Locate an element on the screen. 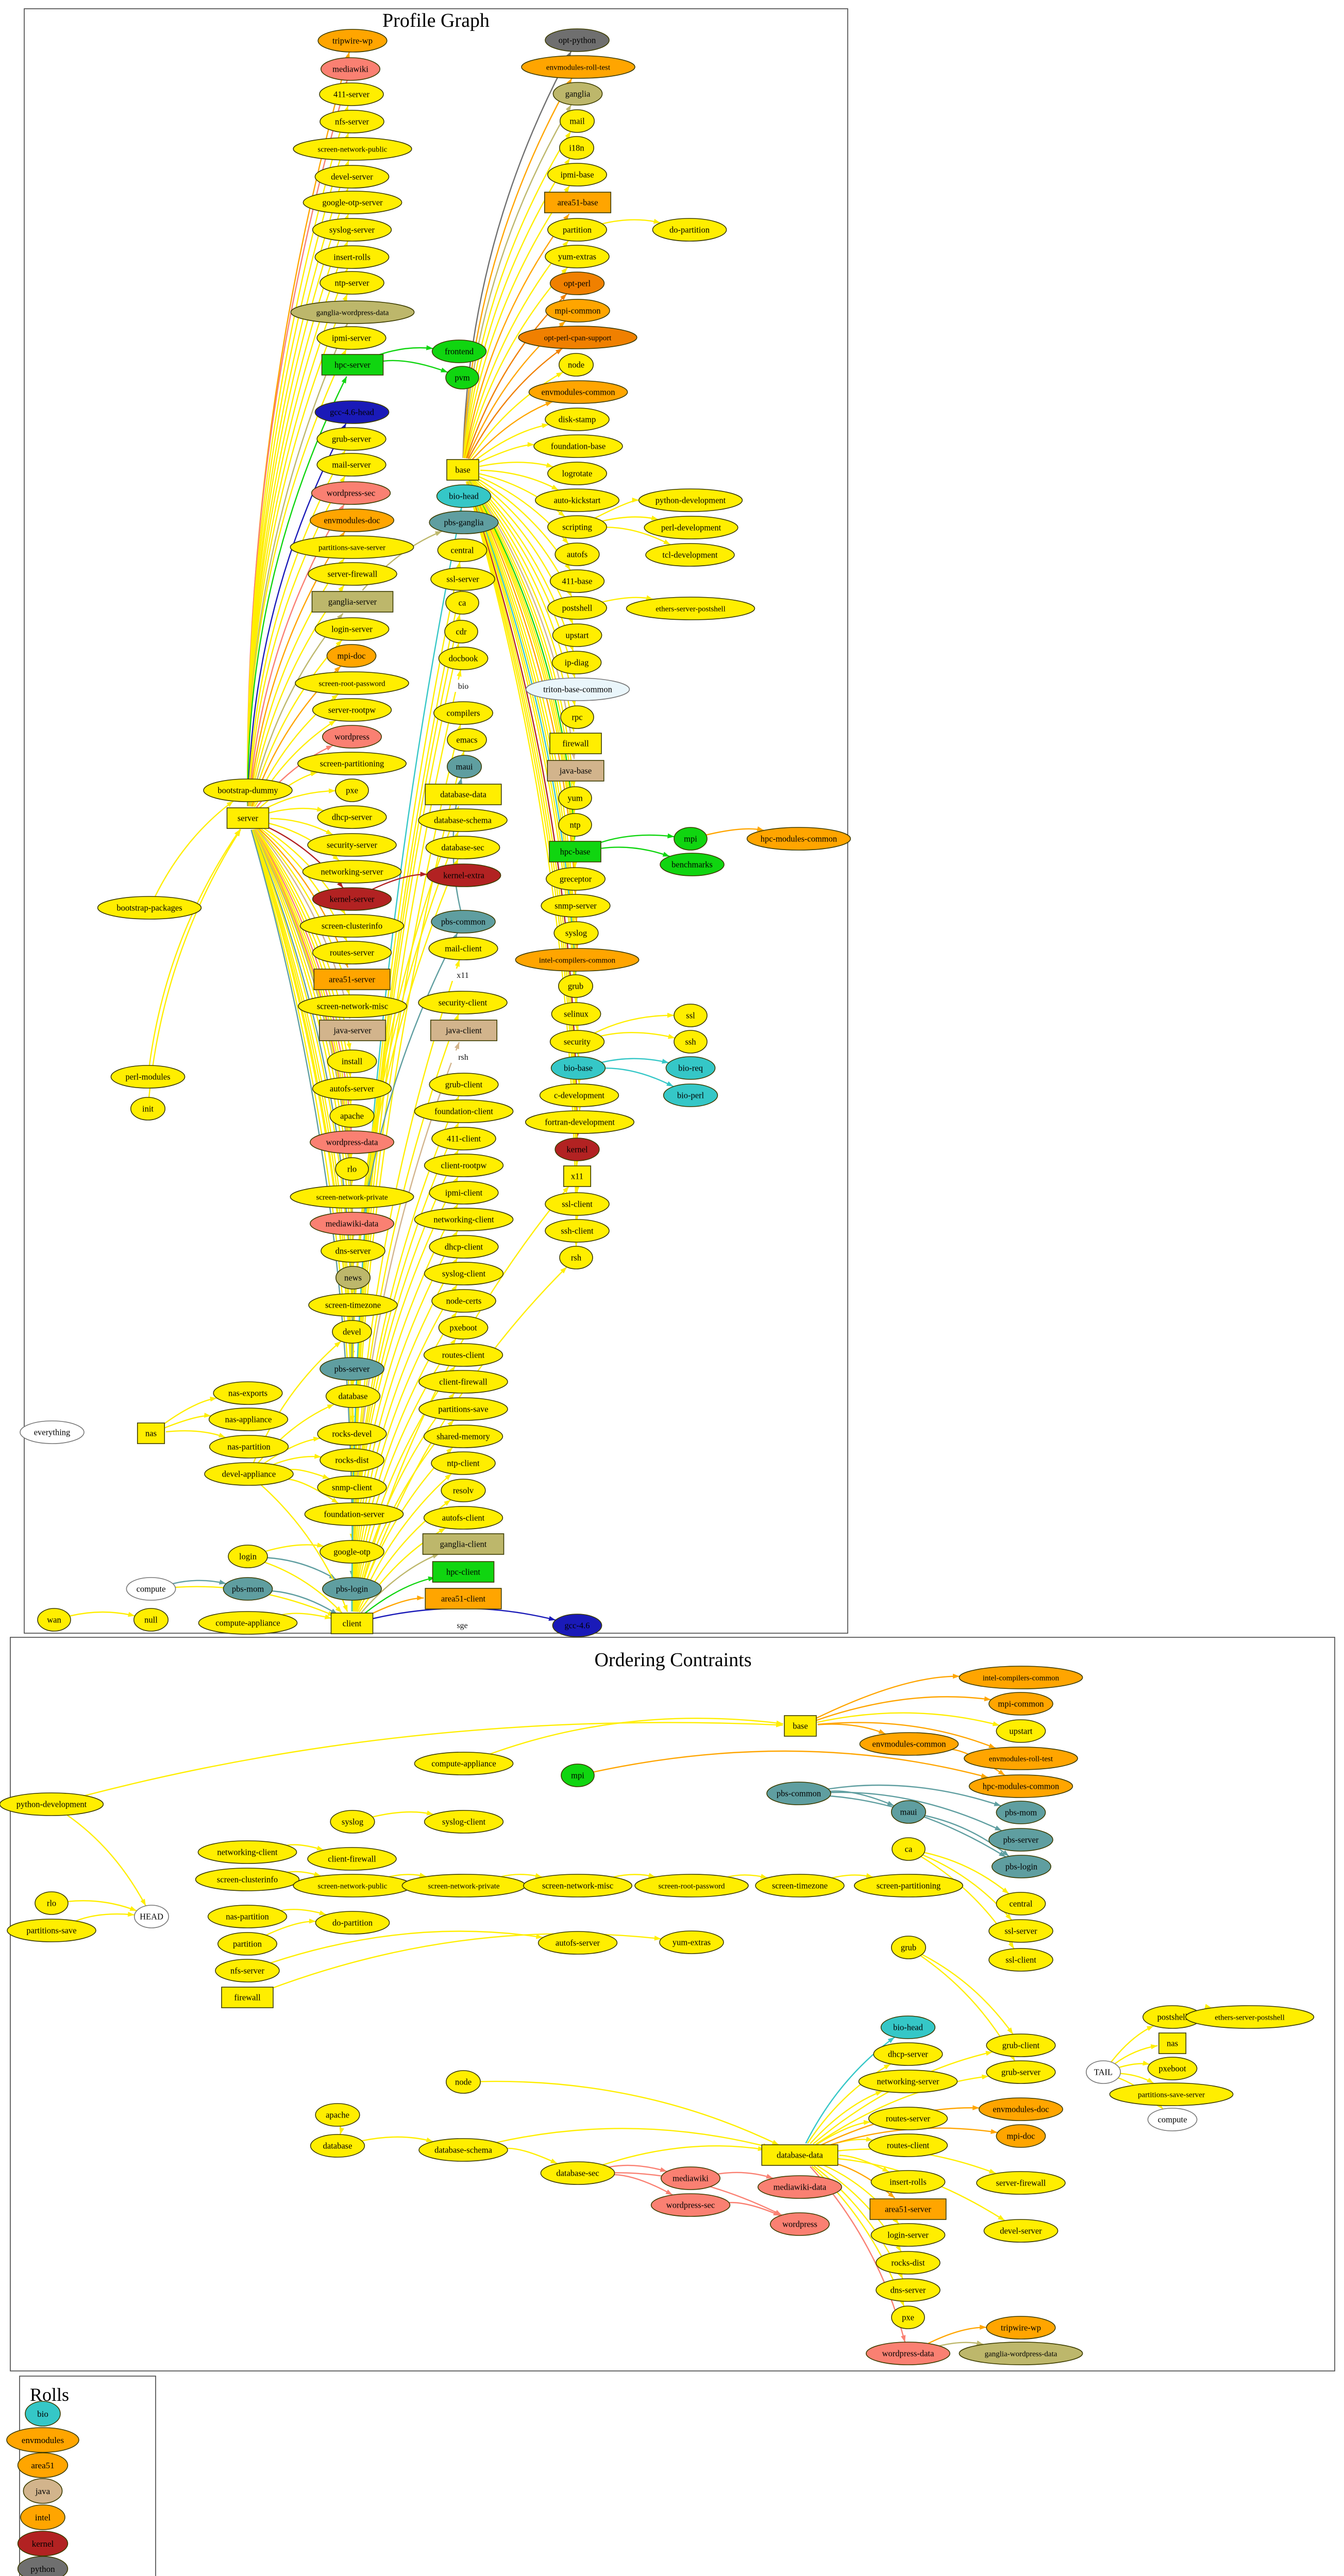 Image resolution: width=1344 pixels, height=2576 pixels. graph-node-grub: grub is located at coordinates (576, 986).